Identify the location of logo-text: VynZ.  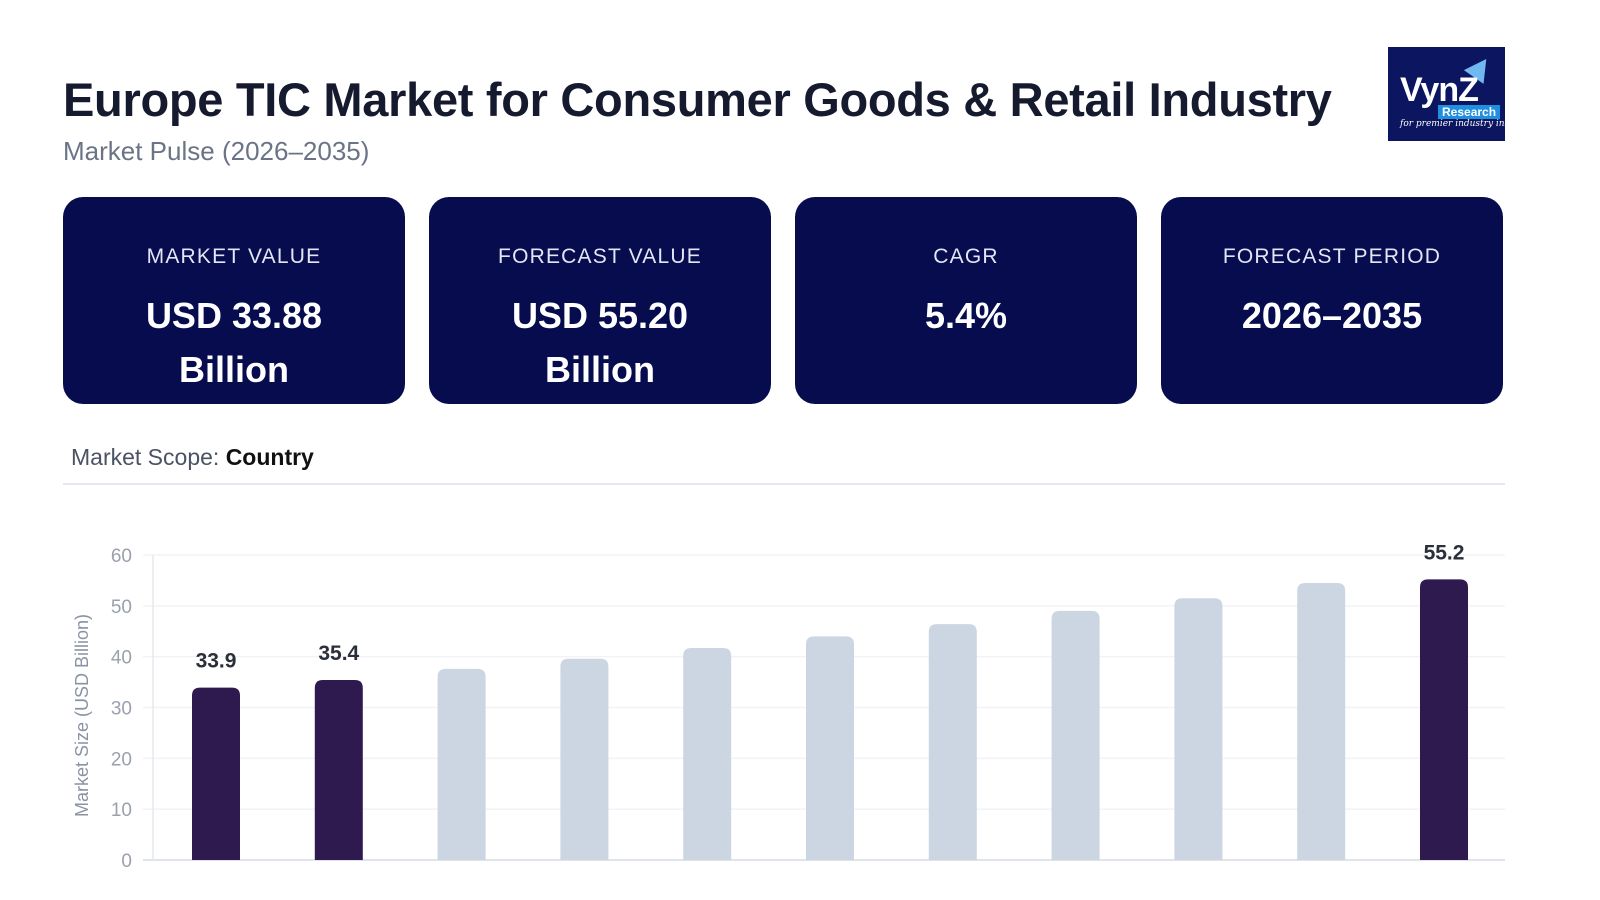
(1439, 90).